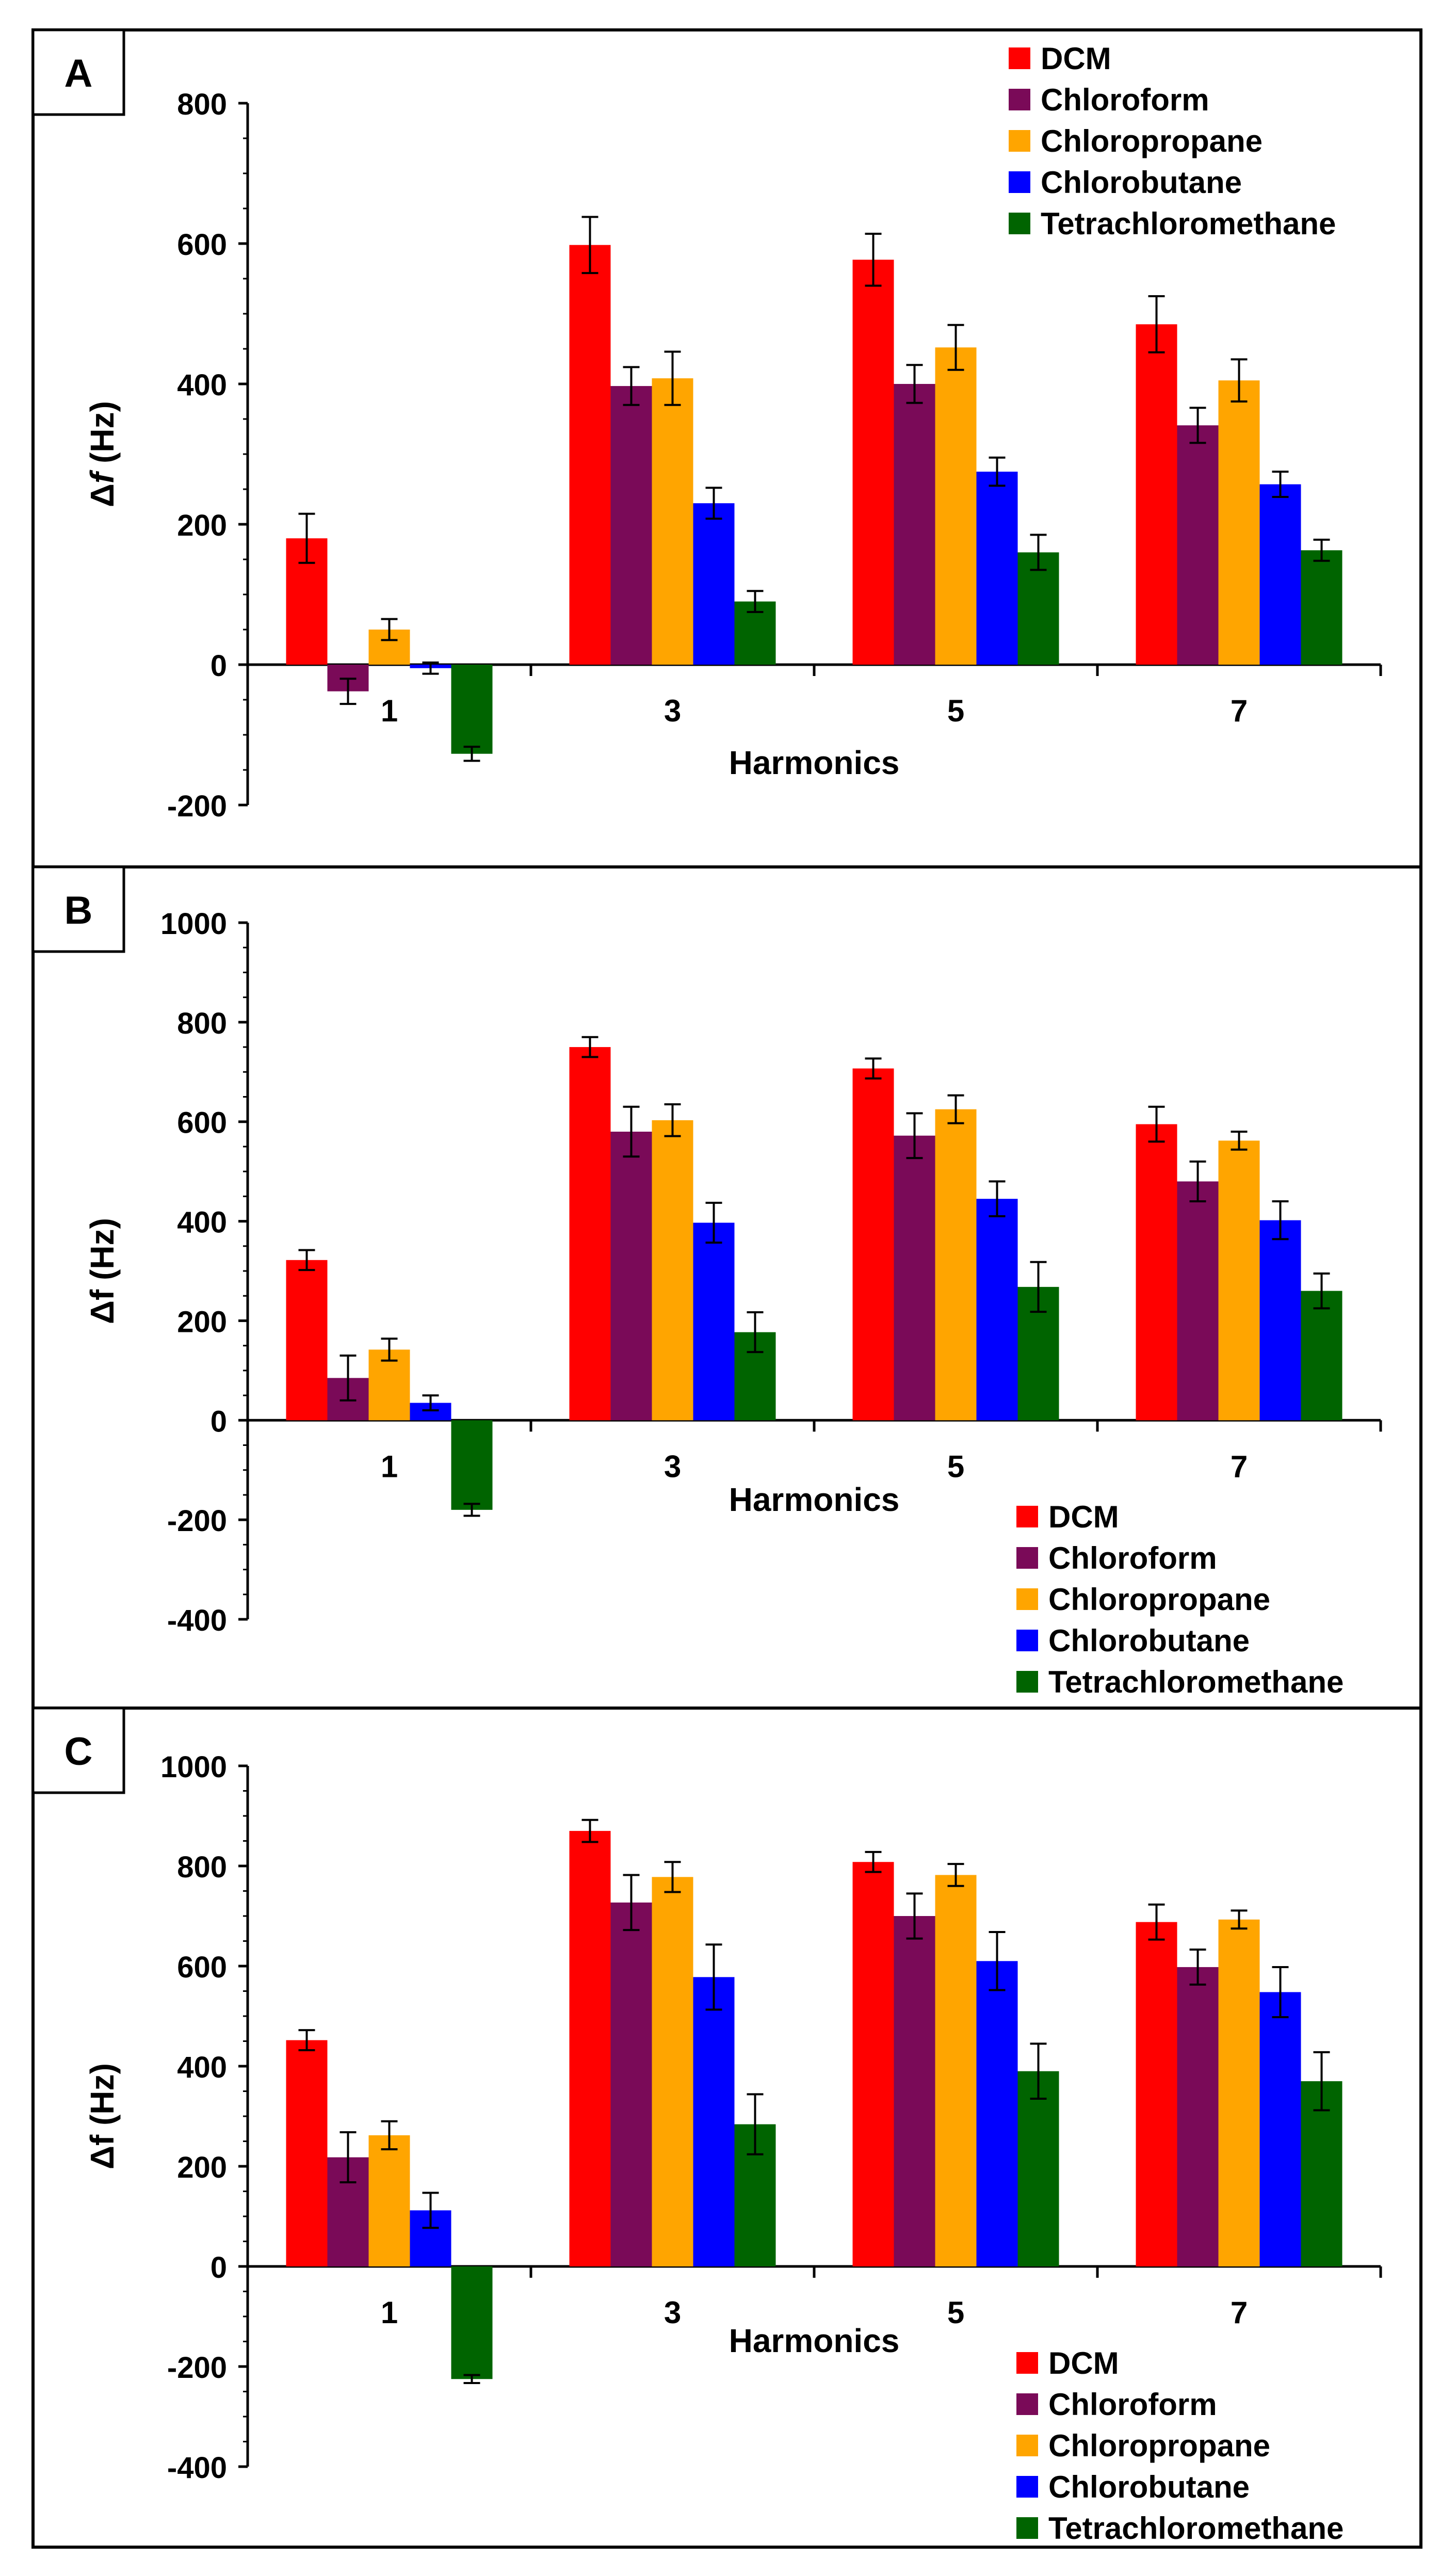  Describe the element at coordinates (197, 1621) in the screenshot. I see `y-tick-label: -400` at that location.